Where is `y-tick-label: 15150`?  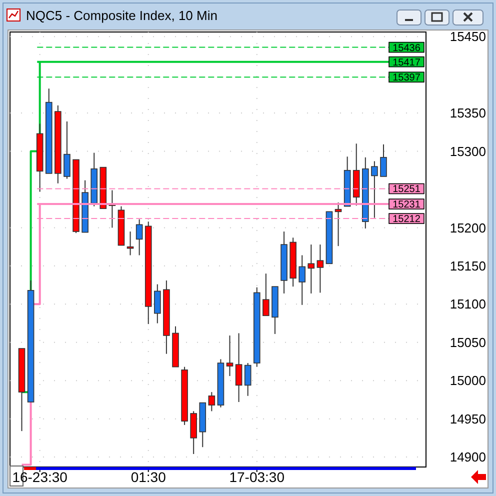 y-tick-label: 15150 is located at coordinates (468, 266).